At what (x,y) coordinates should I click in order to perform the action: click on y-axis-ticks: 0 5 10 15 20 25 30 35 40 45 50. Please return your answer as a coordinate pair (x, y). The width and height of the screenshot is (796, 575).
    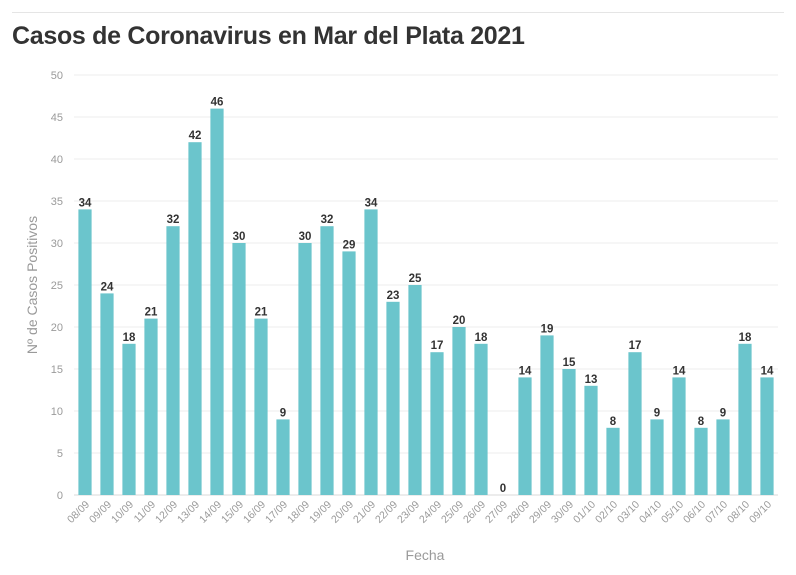
    Looking at the image, I should click on (57, 286).